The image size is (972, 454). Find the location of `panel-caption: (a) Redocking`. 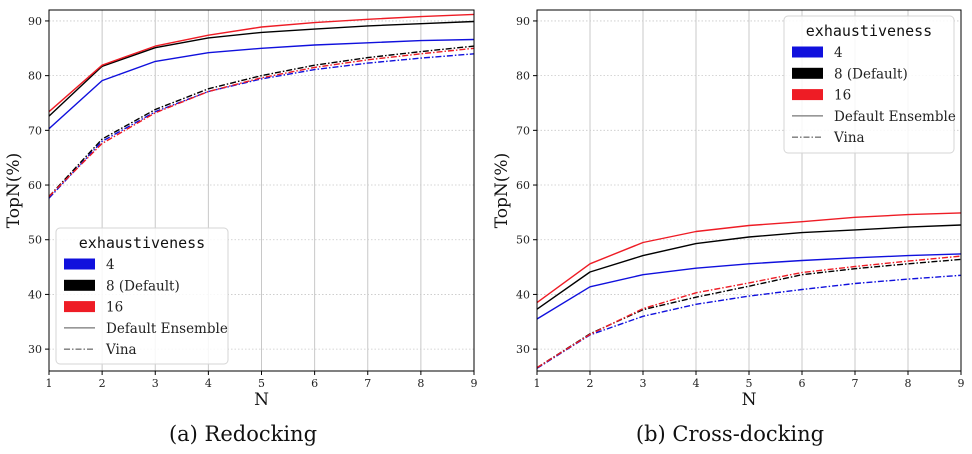

panel-caption: (a) Redocking is located at coordinates (243, 434).